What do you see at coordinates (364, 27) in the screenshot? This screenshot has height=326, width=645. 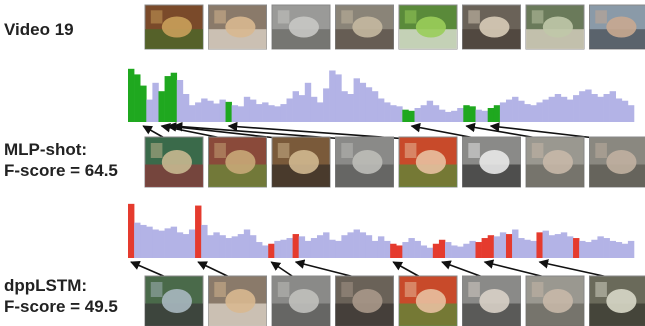 I see `frame-thumbnail-pigeons-closeup` at bounding box center [364, 27].